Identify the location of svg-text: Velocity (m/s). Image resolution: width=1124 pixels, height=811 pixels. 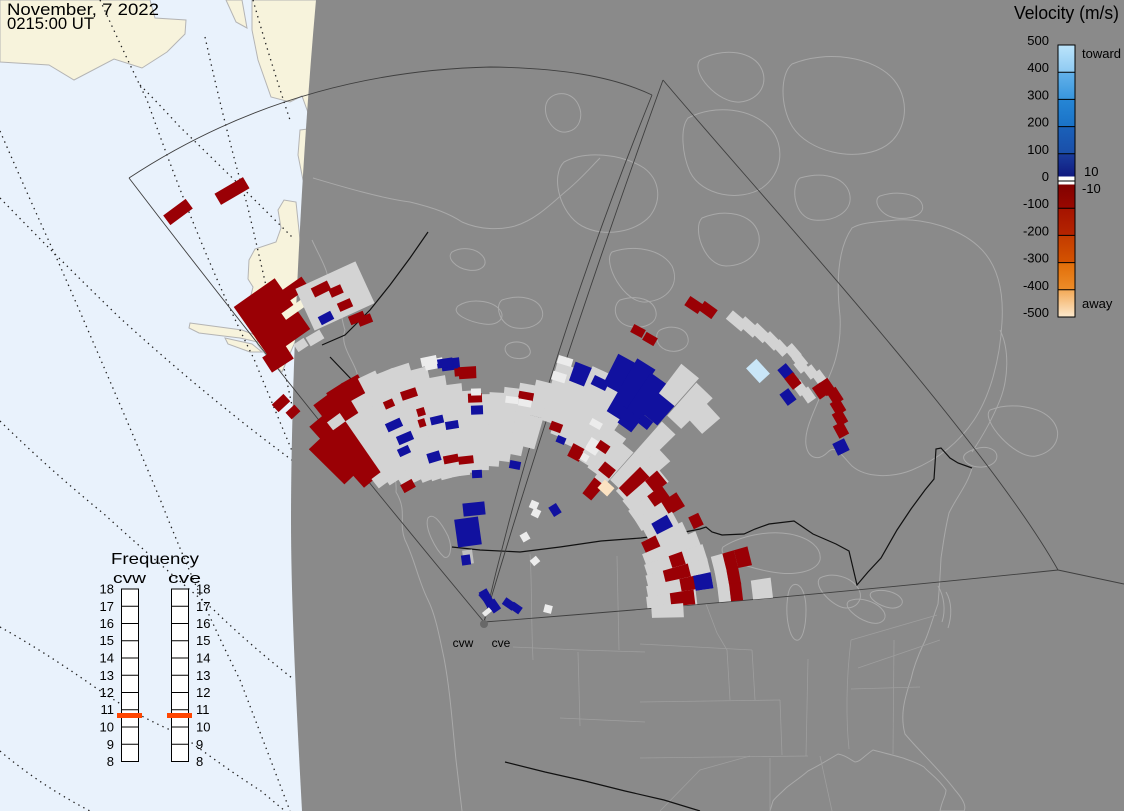
(1066, 13).